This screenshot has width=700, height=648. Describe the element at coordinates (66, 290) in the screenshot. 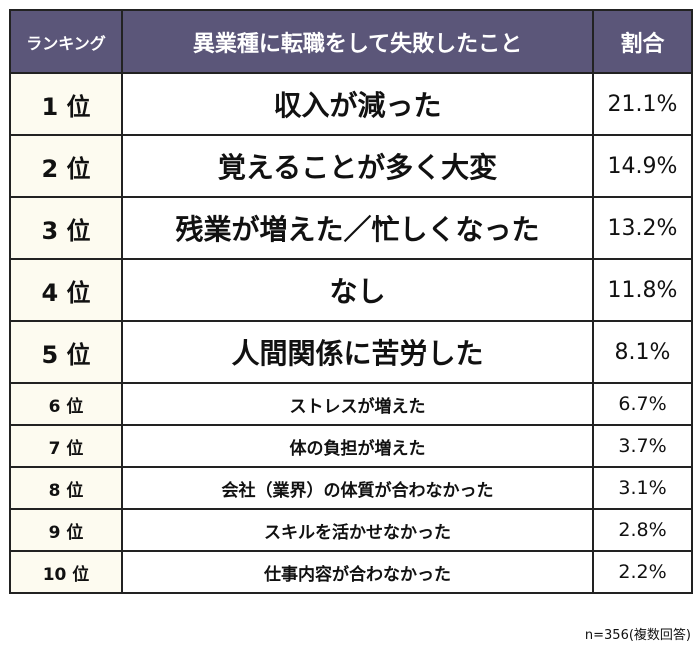

I see `rank-cell: 4 位` at that location.